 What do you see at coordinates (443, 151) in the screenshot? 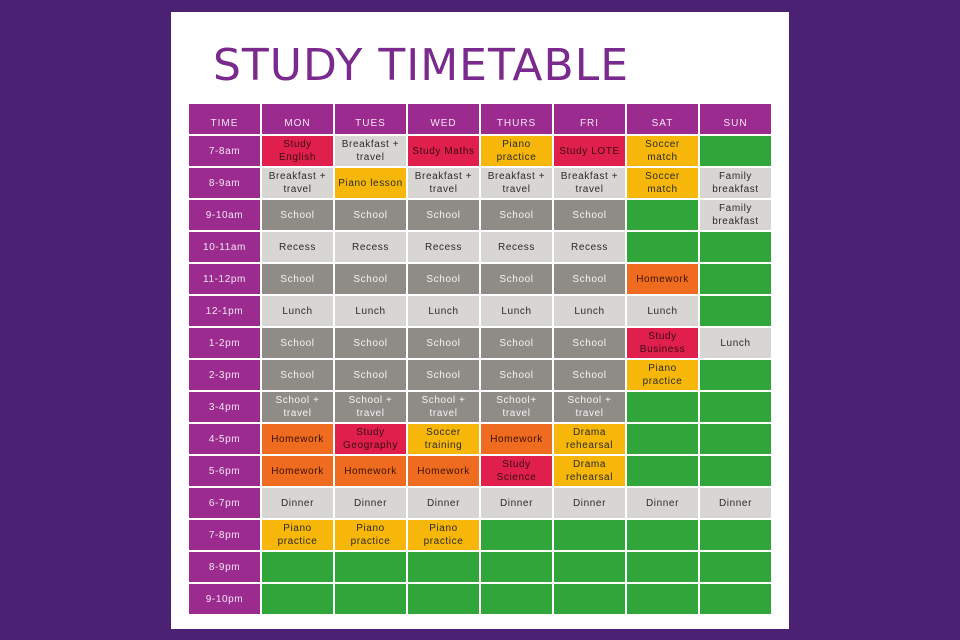
I see `timetable-cell: Study Maths` at bounding box center [443, 151].